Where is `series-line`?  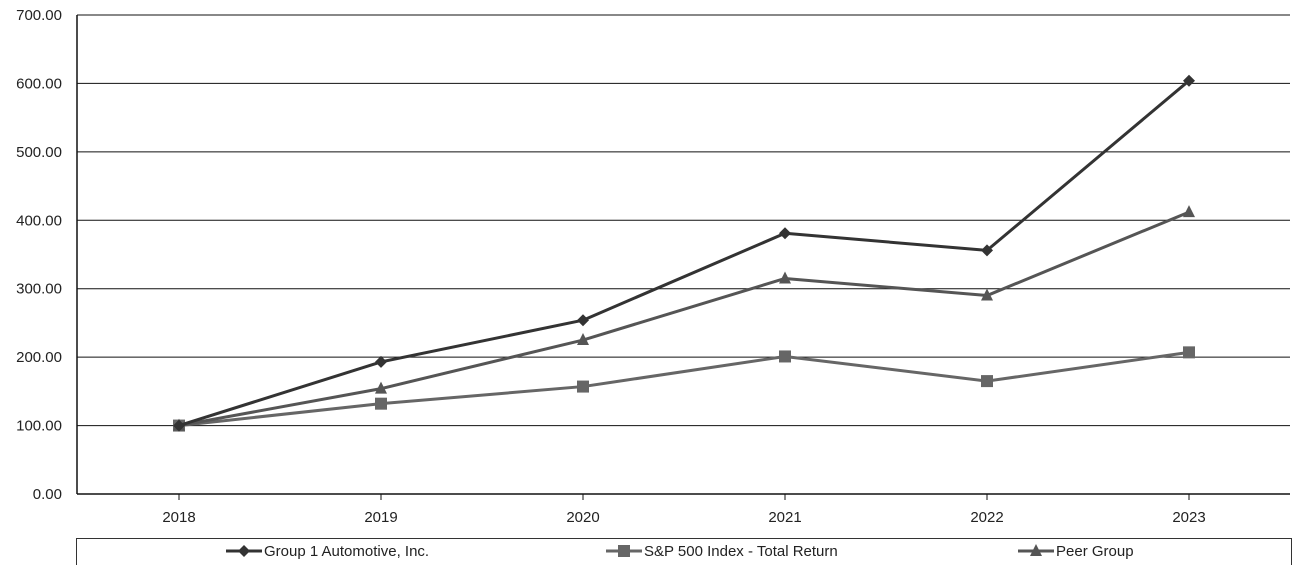 series-line is located at coordinates (684, 389).